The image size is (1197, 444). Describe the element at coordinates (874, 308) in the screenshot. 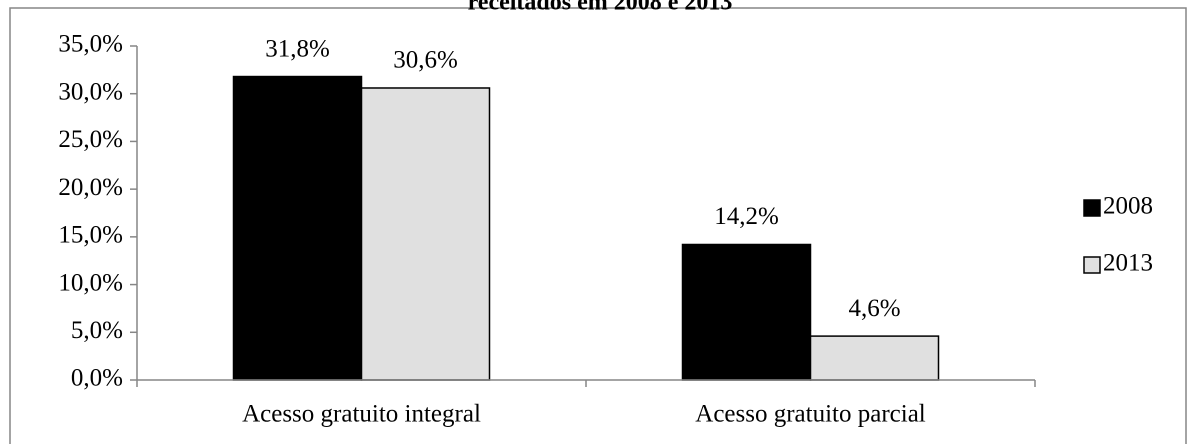

I see `data-label: 4,6%` at that location.